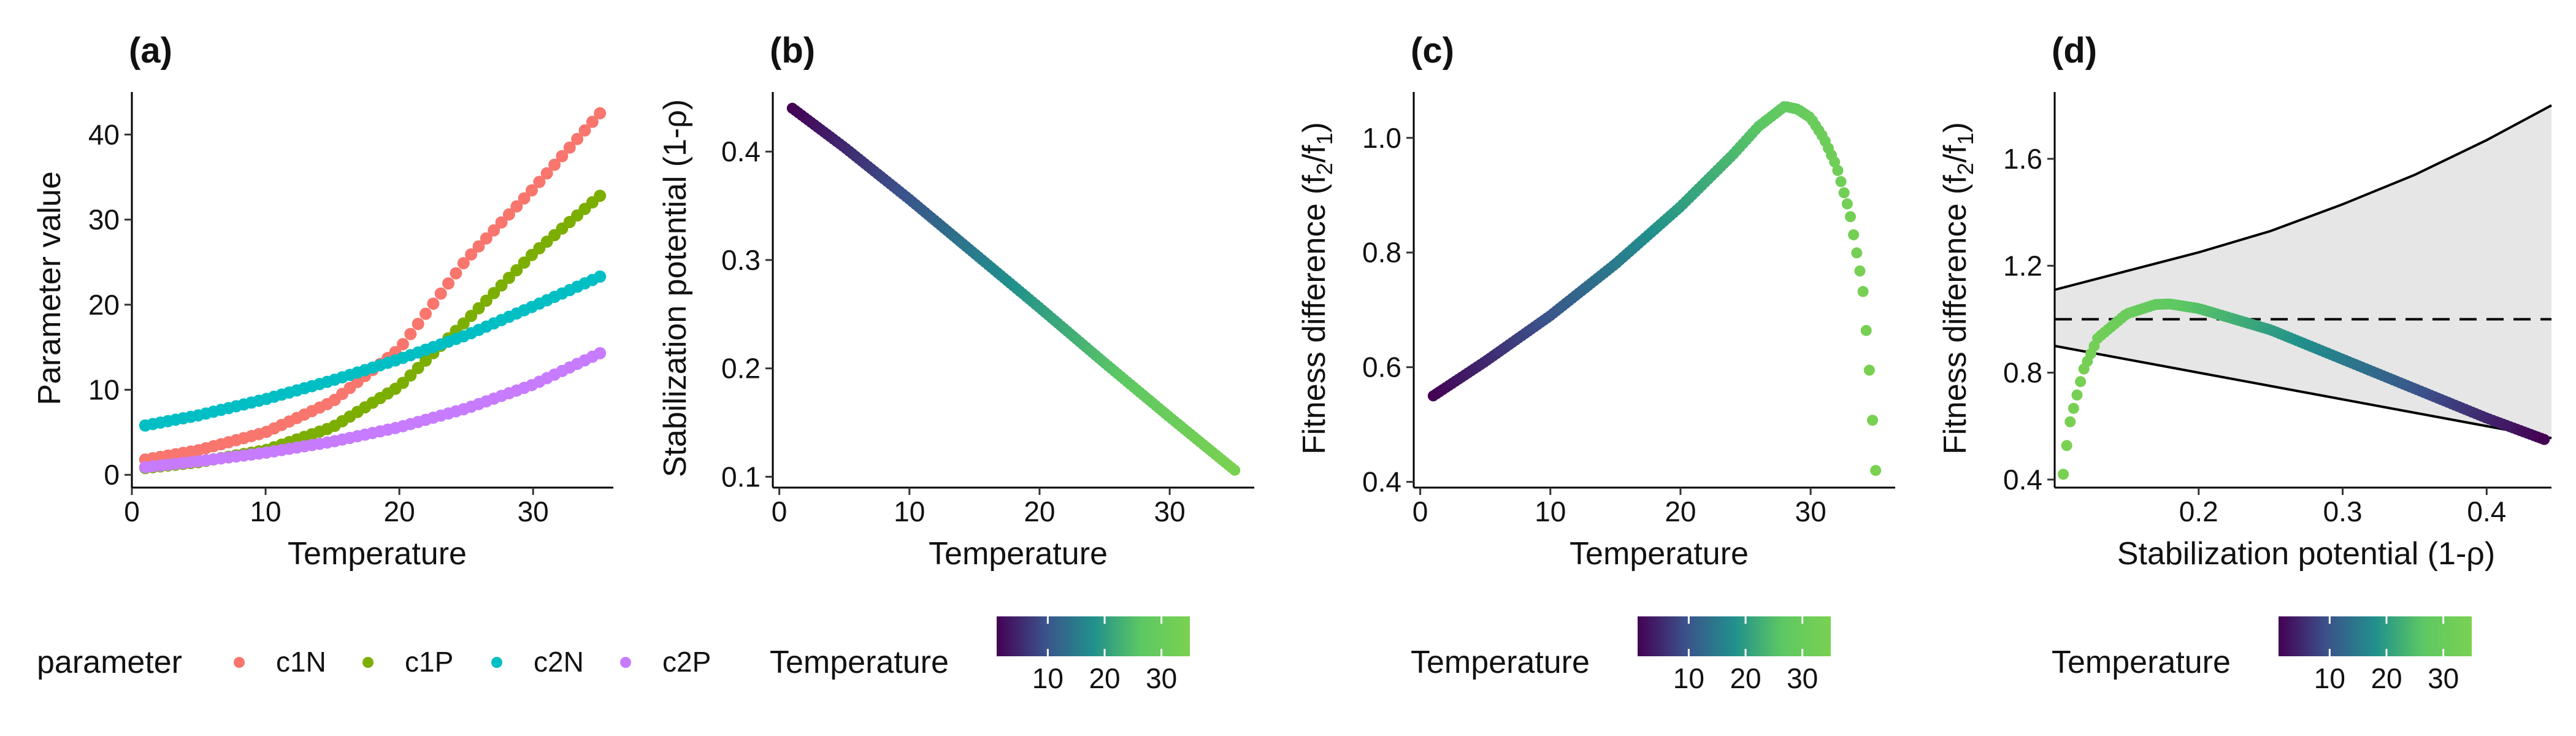  I want to click on y-tick-label: 20, so click(104, 305).